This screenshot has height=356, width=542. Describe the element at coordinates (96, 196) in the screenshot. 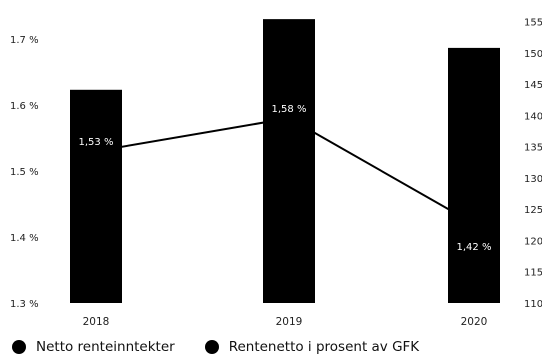

I see `bar-2018` at that location.